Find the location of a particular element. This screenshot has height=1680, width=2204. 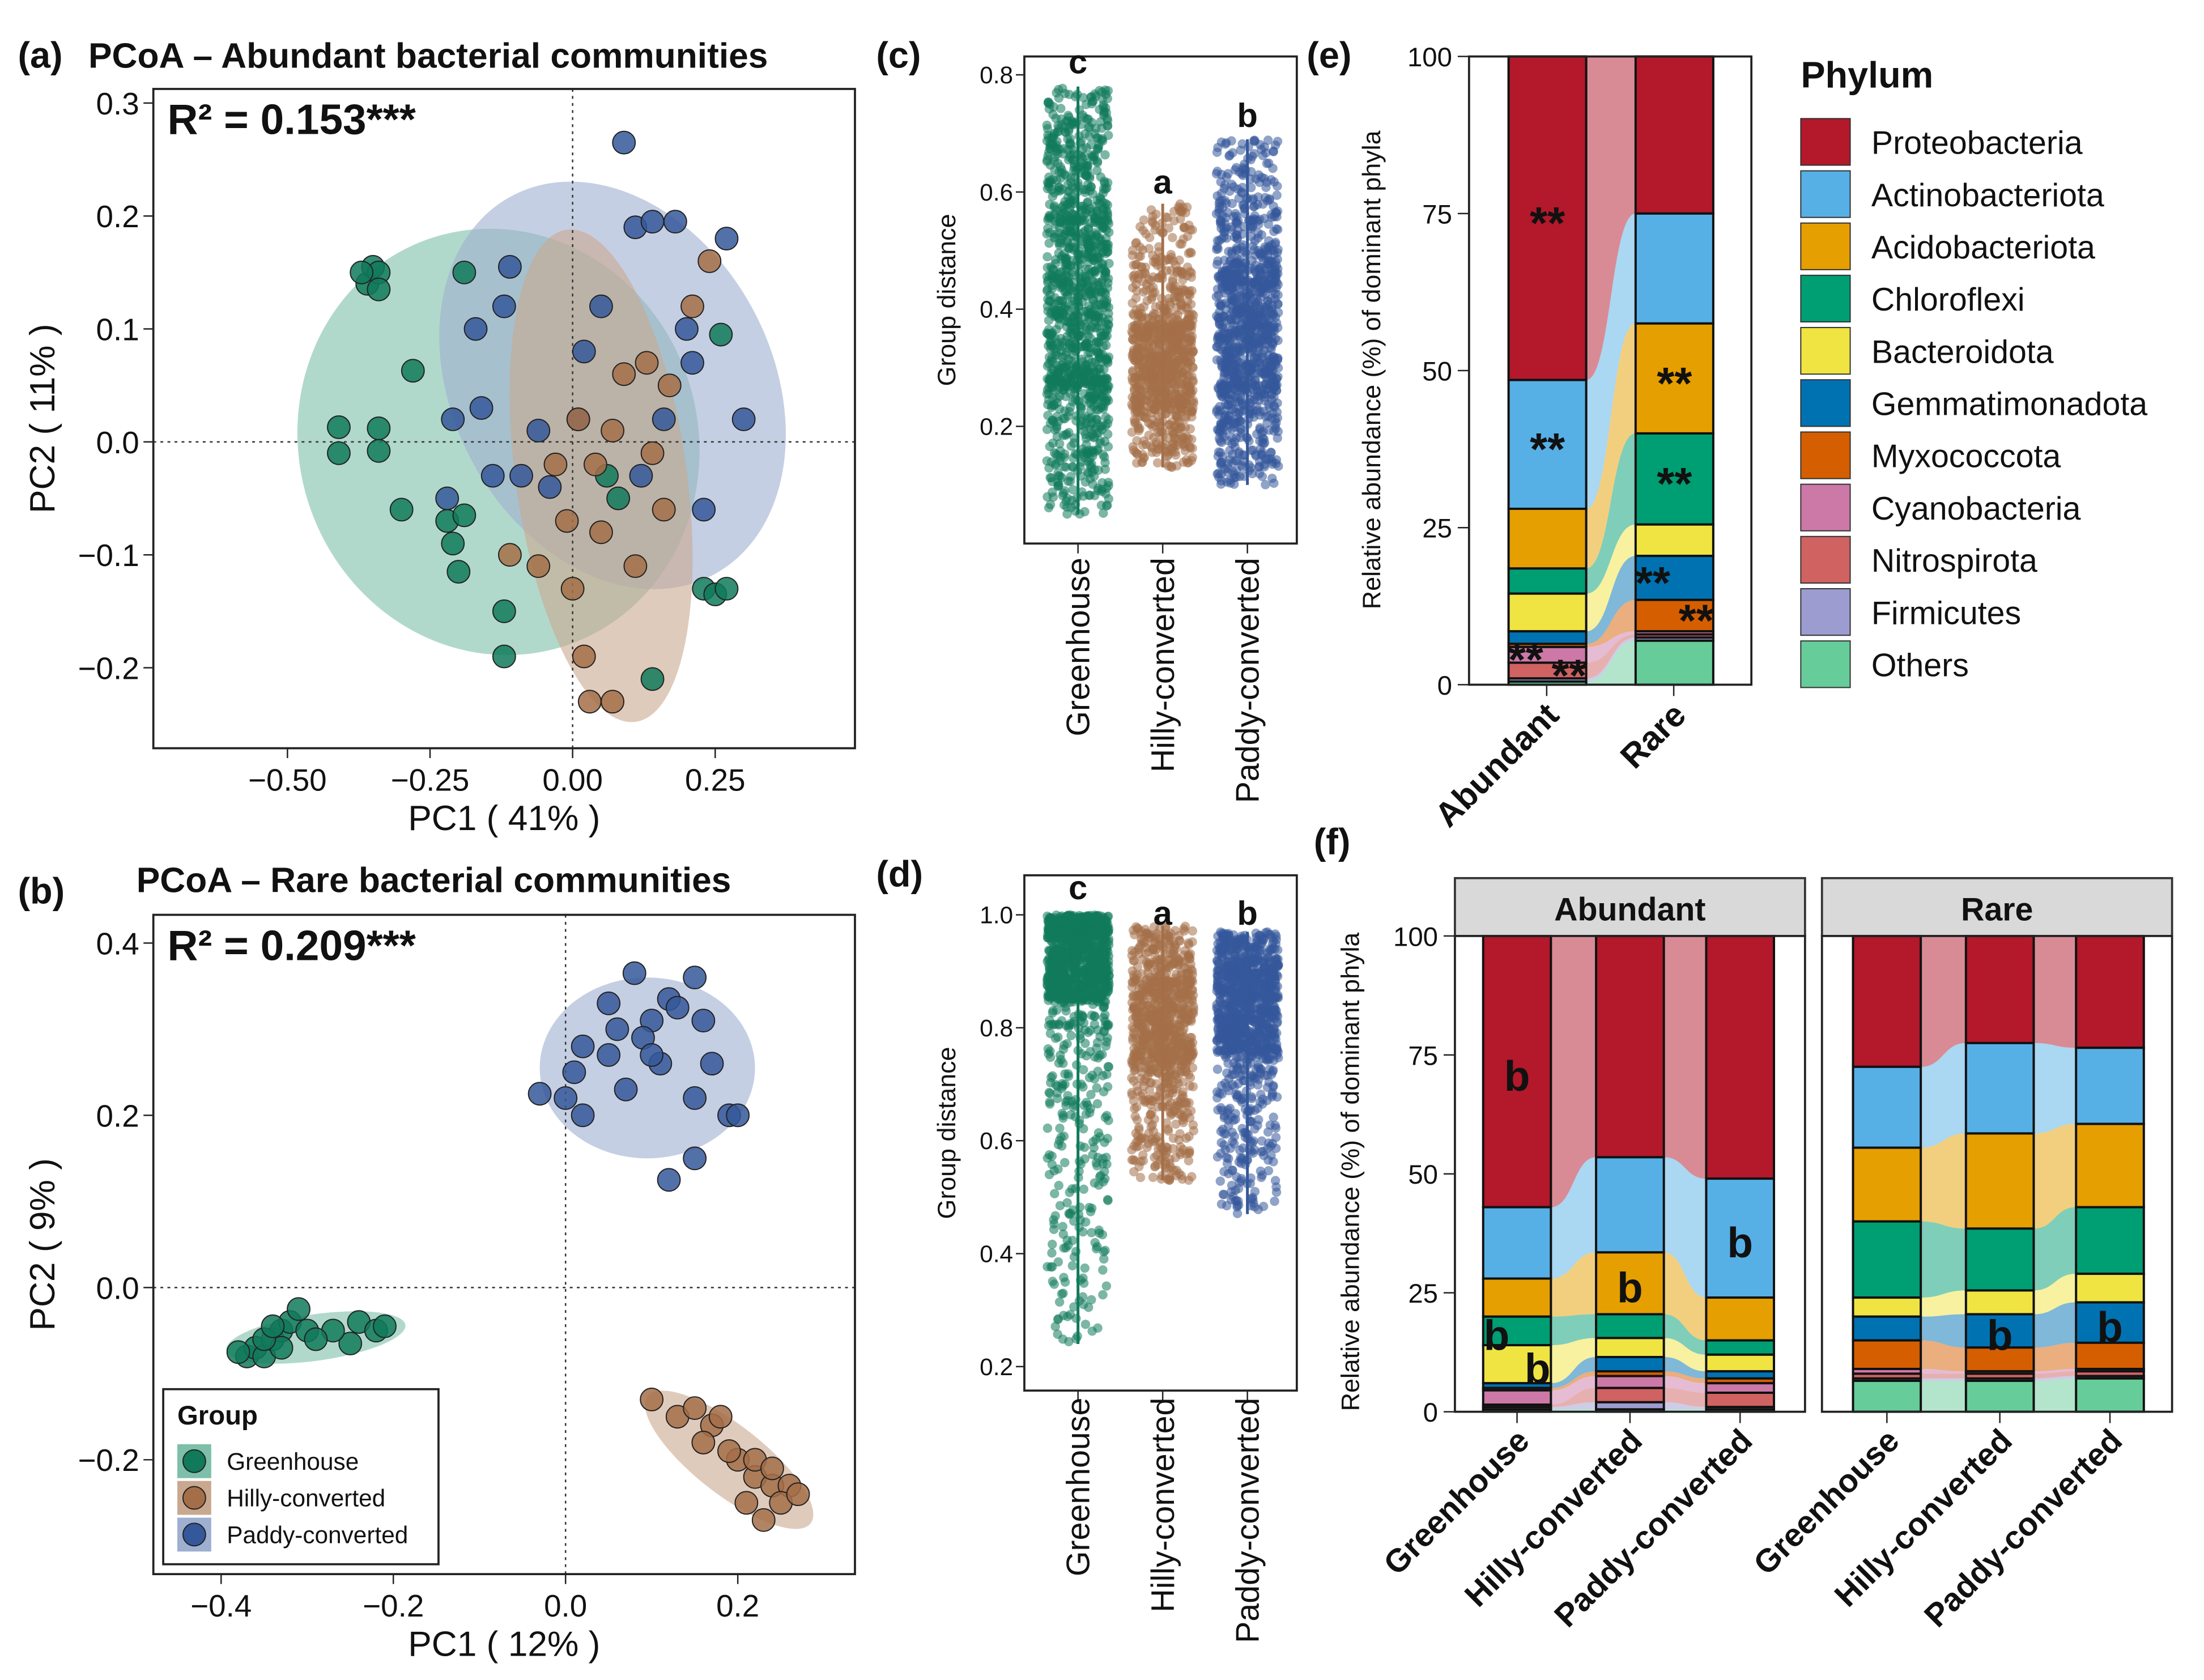

x-tick-label: 0.00 is located at coordinates (572, 779).